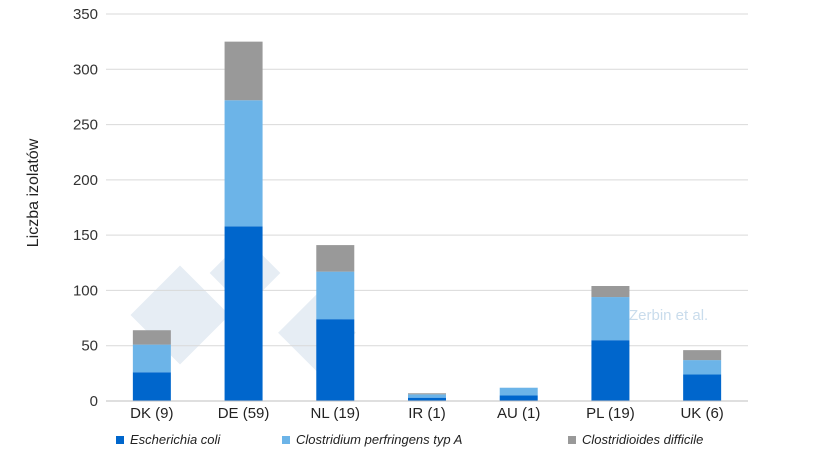  What do you see at coordinates (33, 192) in the screenshot?
I see `y-axis-label: Liczba izolatów` at bounding box center [33, 192].